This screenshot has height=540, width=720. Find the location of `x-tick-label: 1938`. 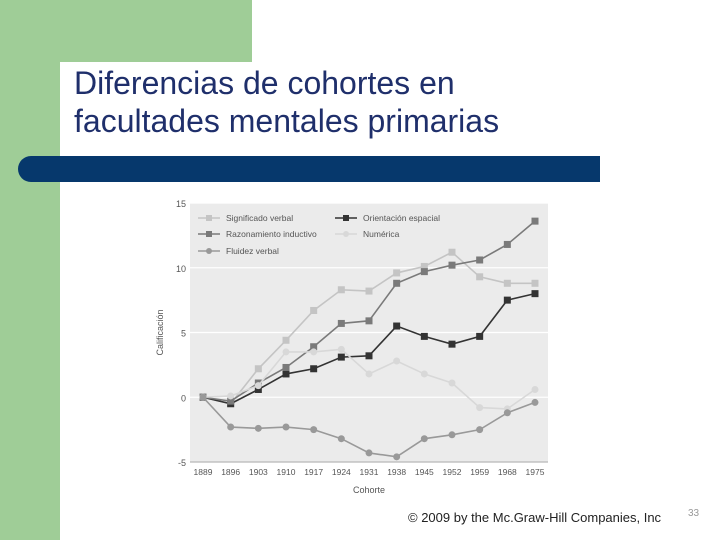

x-tick-label: 1938 is located at coordinates (396, 472).